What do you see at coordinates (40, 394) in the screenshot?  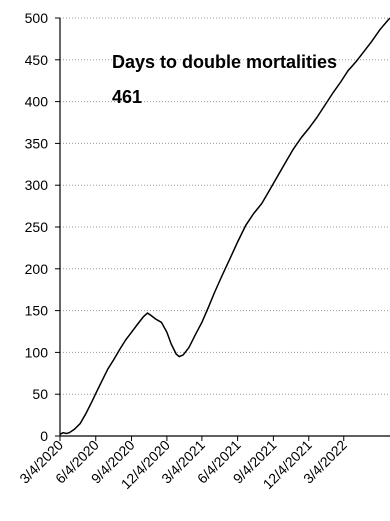 I see `y-tick-label: 50` at bounding box center [40, 394].